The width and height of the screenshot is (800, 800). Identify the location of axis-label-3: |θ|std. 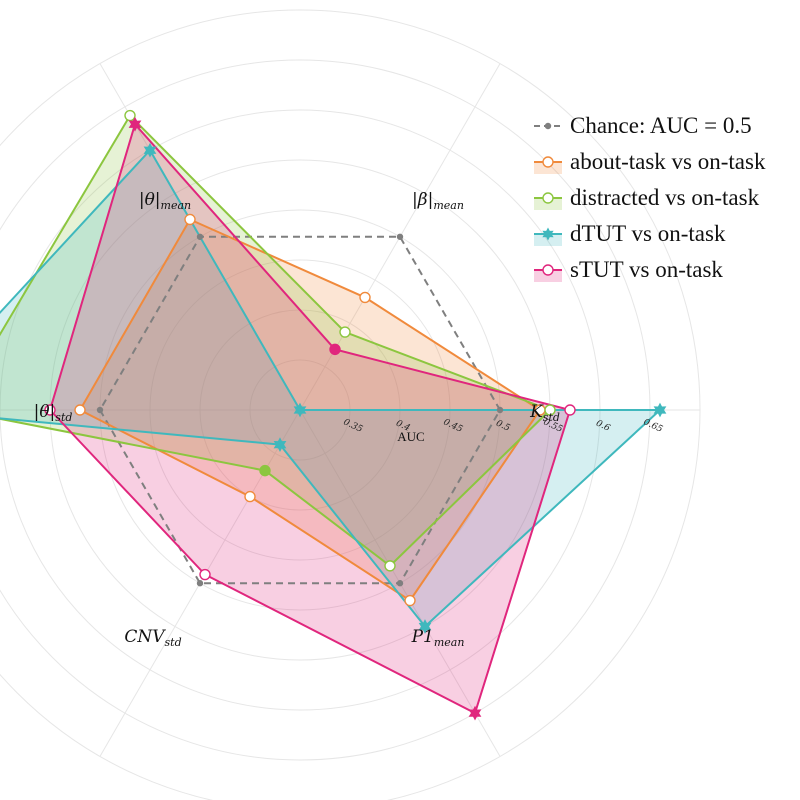
(53, 413).